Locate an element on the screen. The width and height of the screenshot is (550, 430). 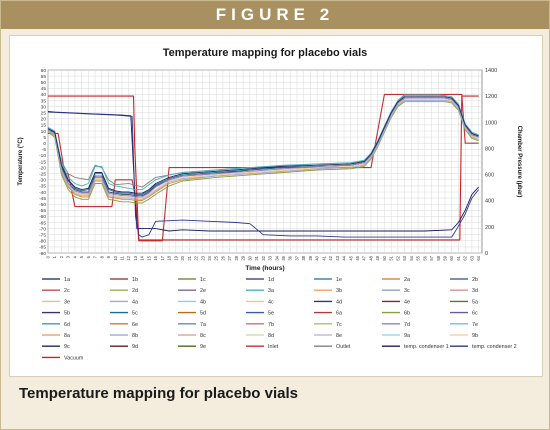
legend-label-7b: 7b is located at coordinates (271, 325).